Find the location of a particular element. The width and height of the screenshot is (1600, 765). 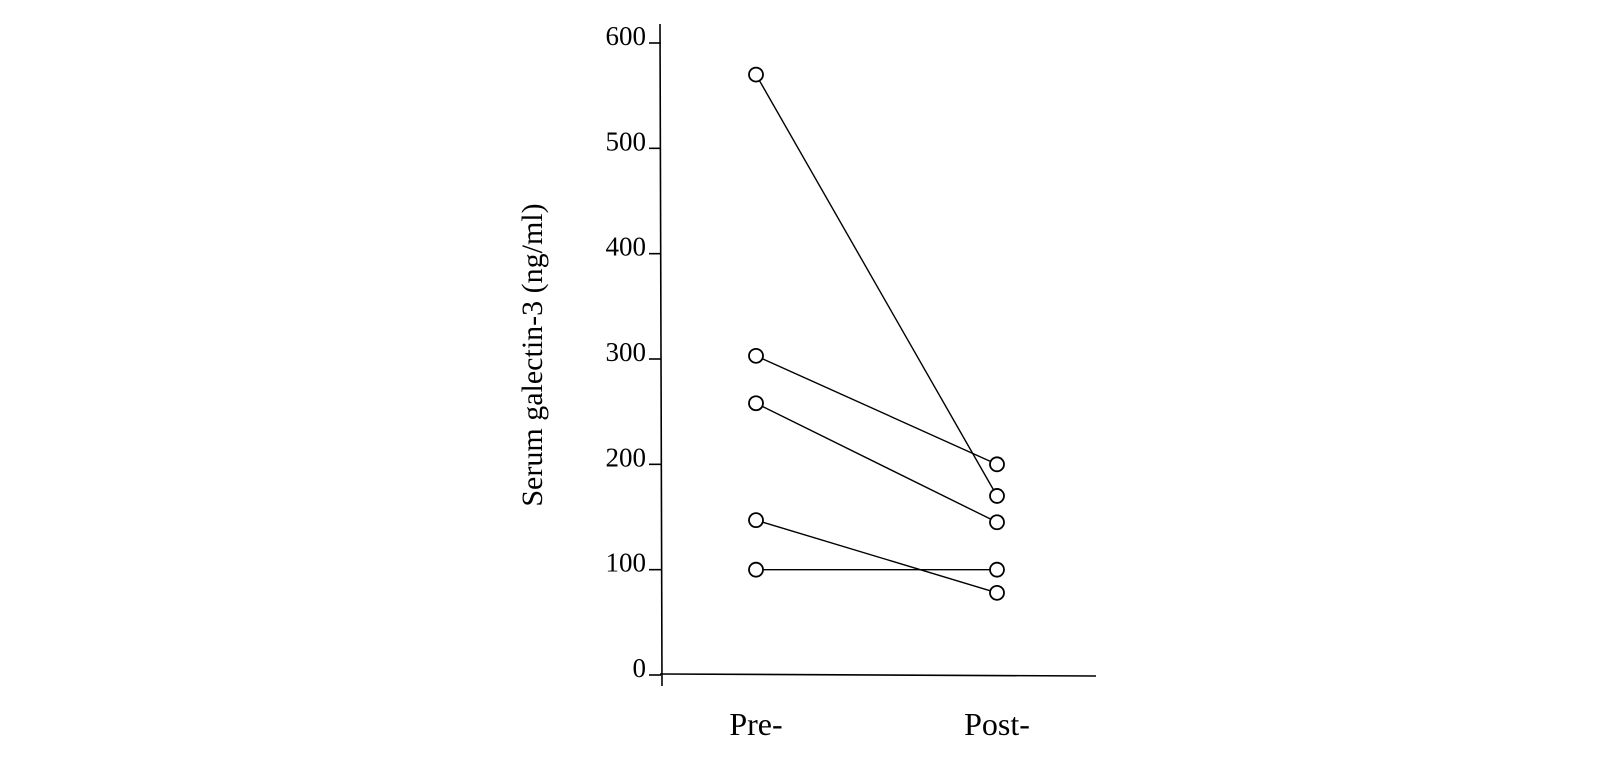

y-axis-title: Serum galectin-3 (ng/ml) is located at coordinates (532, 354).